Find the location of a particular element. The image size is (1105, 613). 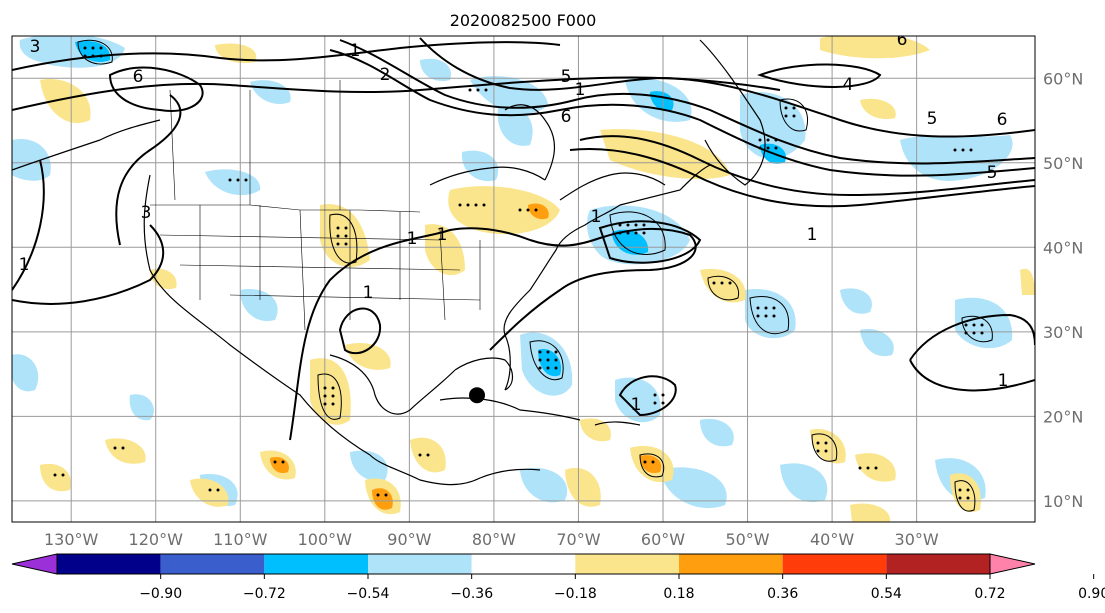

longitude-label: 90°W is located at coordinates (409, 539).